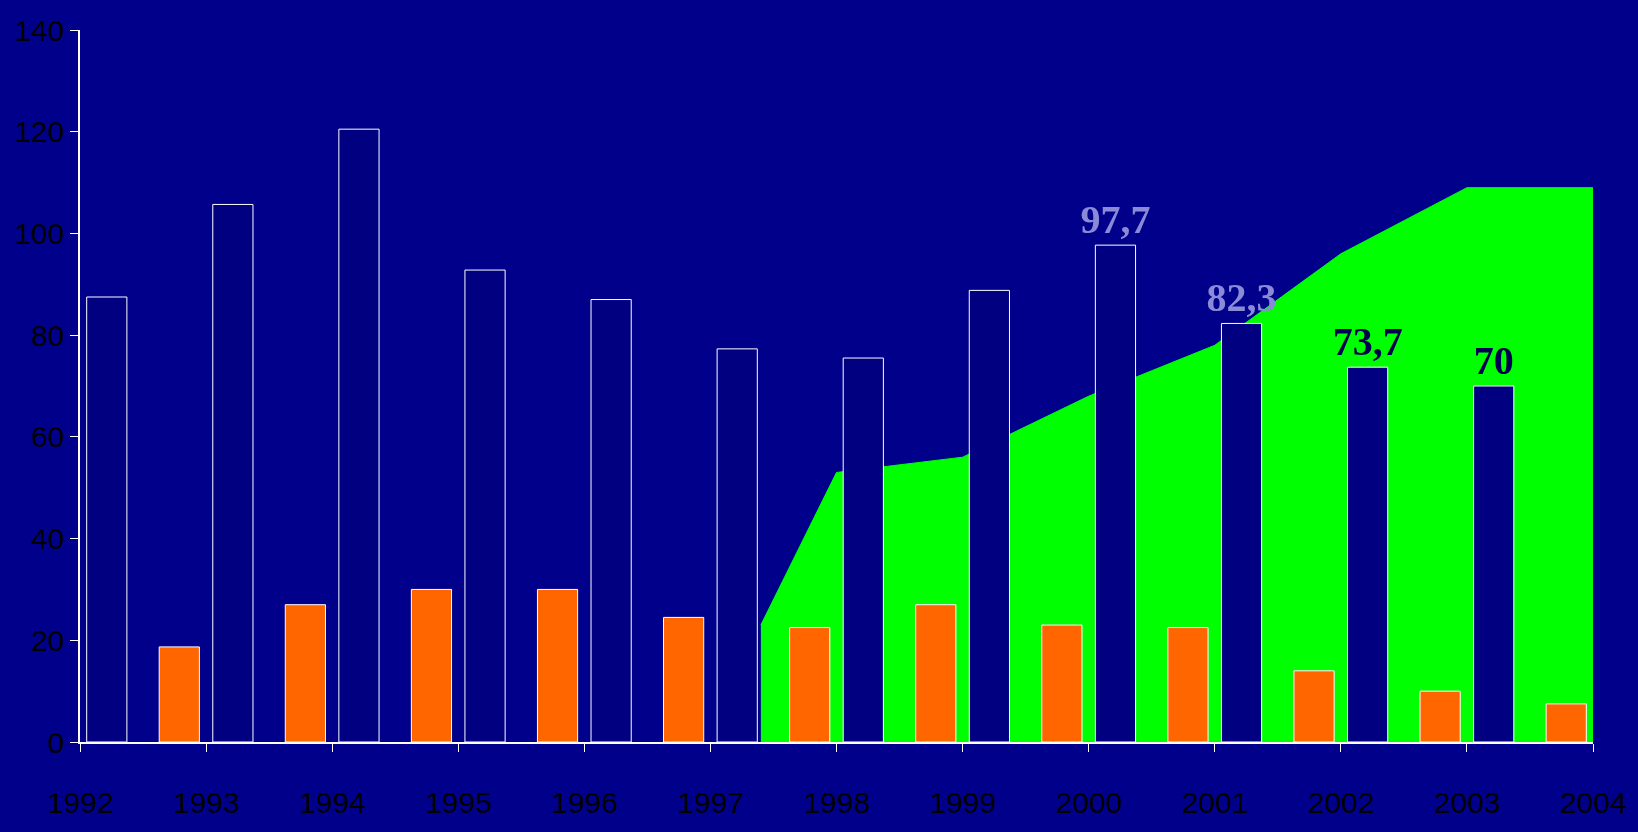 Image resolution: width=1638 pixels, height=832 pixels. I want to click on y-tick-label: 140, so click(38, 30).